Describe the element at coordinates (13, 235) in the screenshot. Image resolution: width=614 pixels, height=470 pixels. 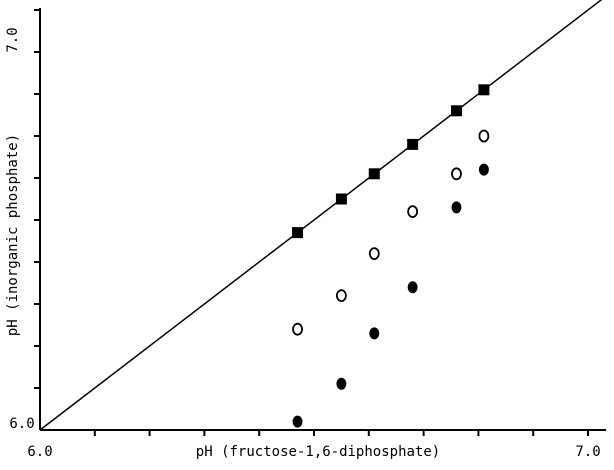
I see `y-axis-label: pH (inorganic phosphate)` at that location.